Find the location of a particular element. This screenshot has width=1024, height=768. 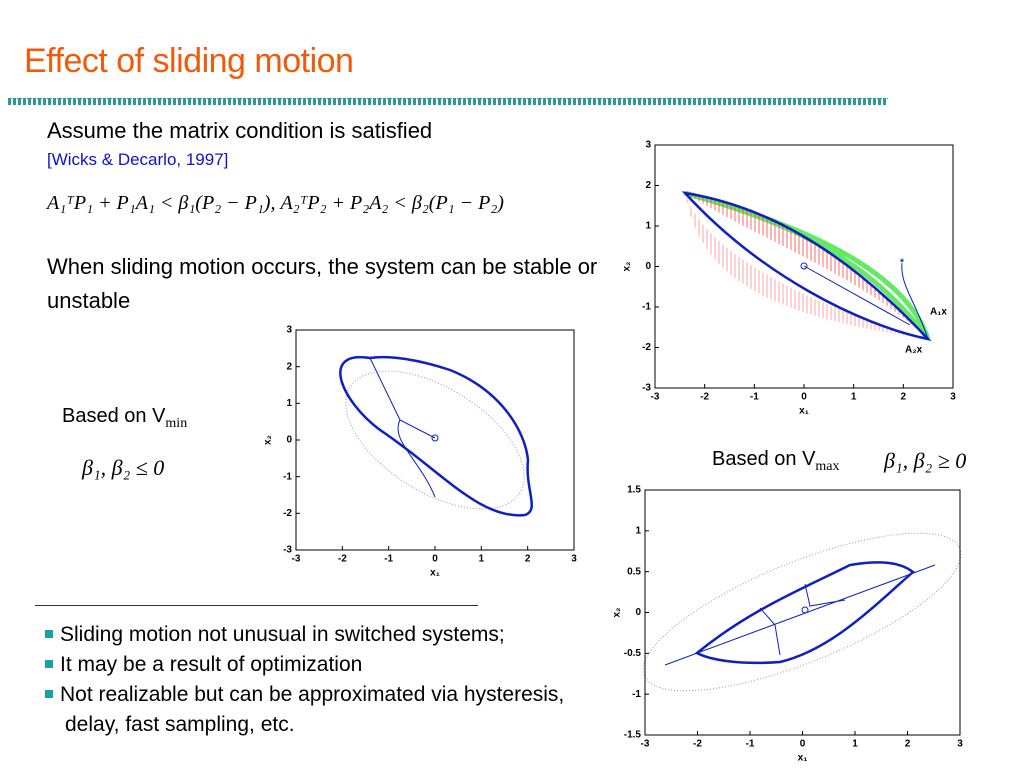

vmax-label: Based on Vmax is located at coordinates (776, 461).